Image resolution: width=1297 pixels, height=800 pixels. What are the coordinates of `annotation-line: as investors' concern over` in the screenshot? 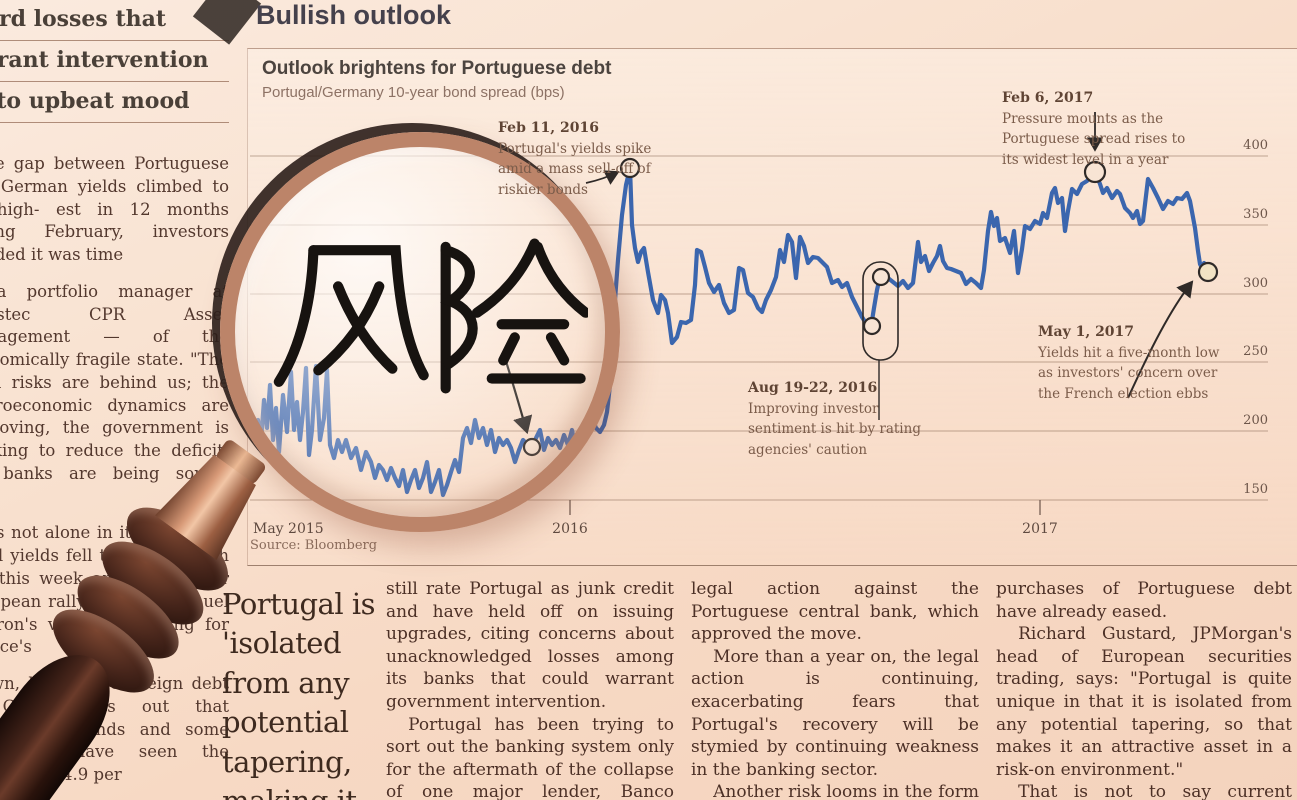 It's located at (1128, 373).